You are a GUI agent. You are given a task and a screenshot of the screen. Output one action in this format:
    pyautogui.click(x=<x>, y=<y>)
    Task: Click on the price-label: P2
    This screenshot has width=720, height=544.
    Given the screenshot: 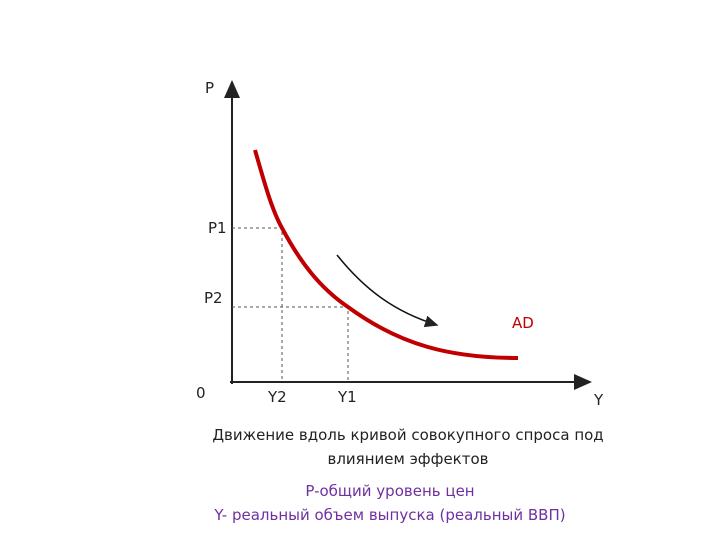 What is the action you would take?
    pyautogui.click(x=213, y=298)
    